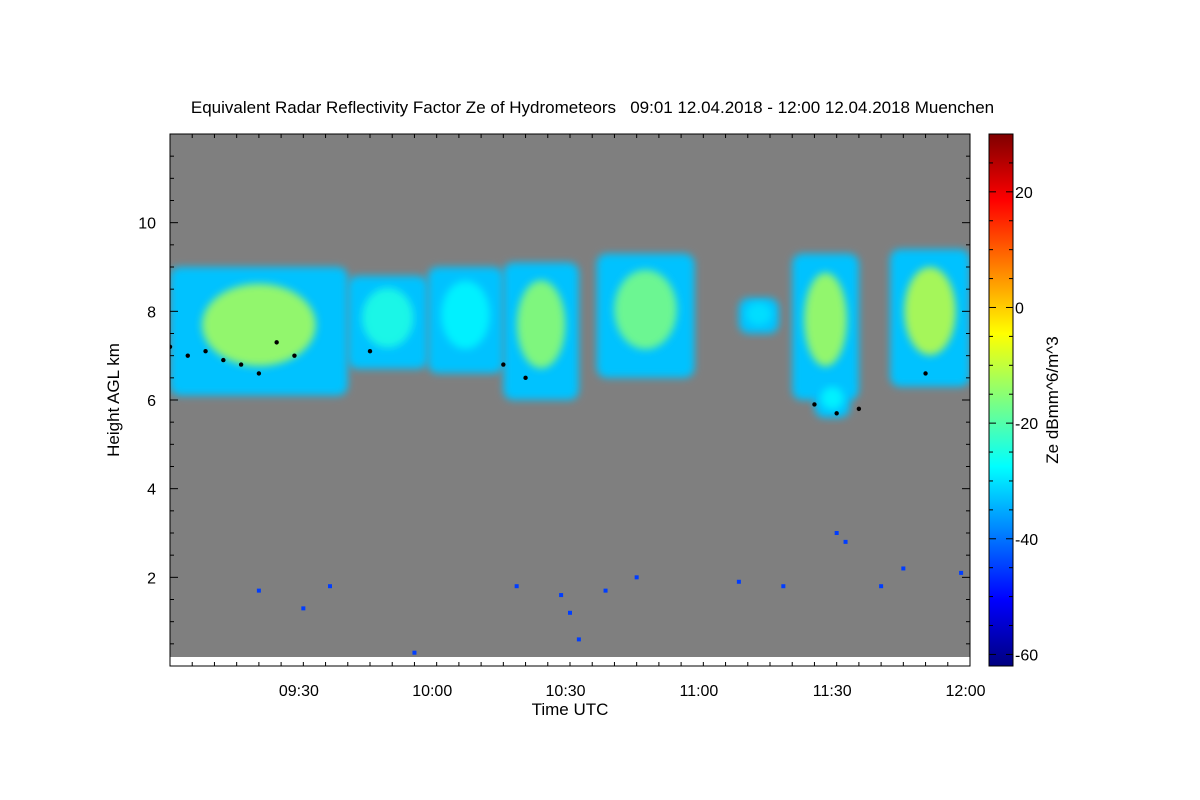 Image resolution: width=1200 pixels, height=800 pixels. Describe the element at coordinates (966, 691) in the screenshot. I see `x-tick-label: 12:00` at that location.